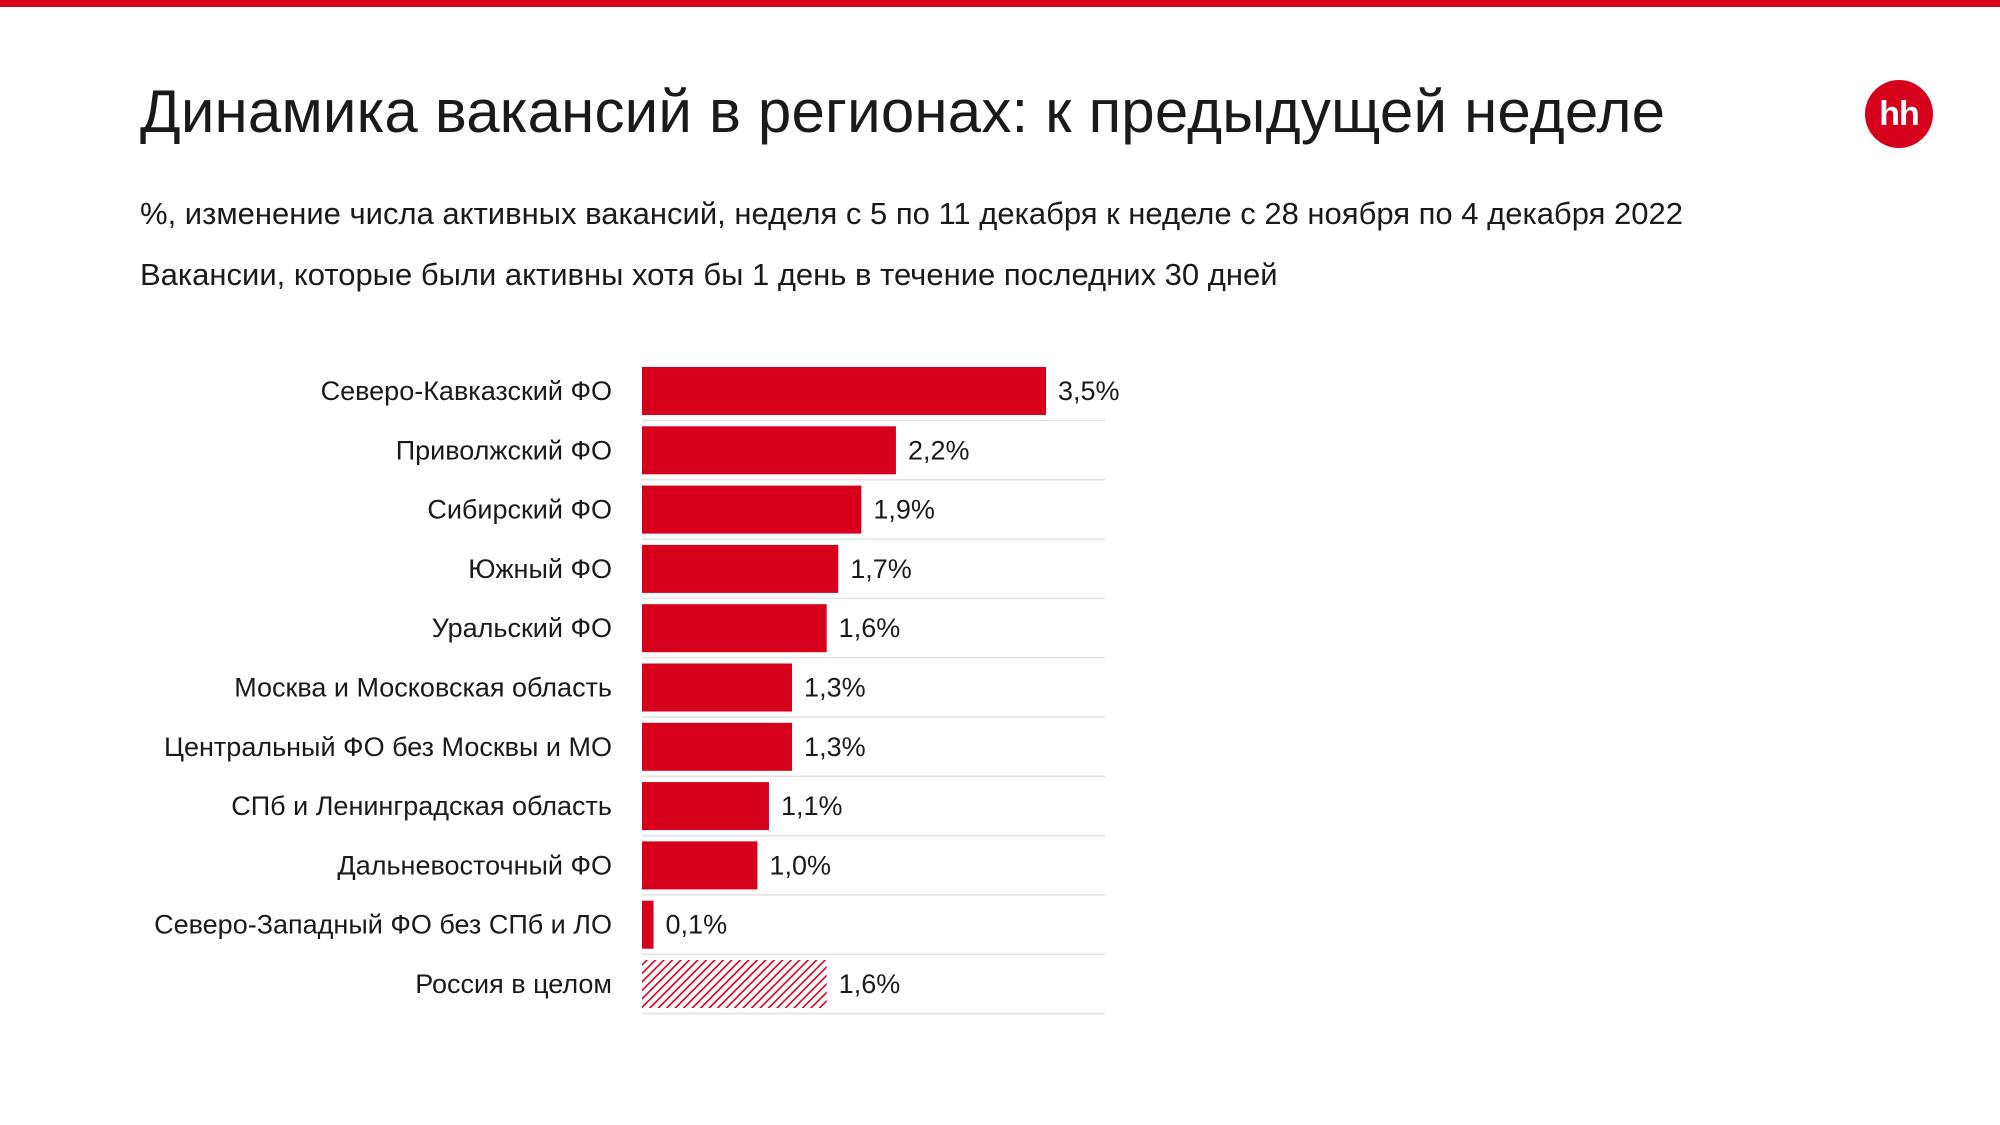  What do you see at coordinates (800, 865) in the screenshot?
I see `value-label: 1,0%` at bounding box center [800, 865].